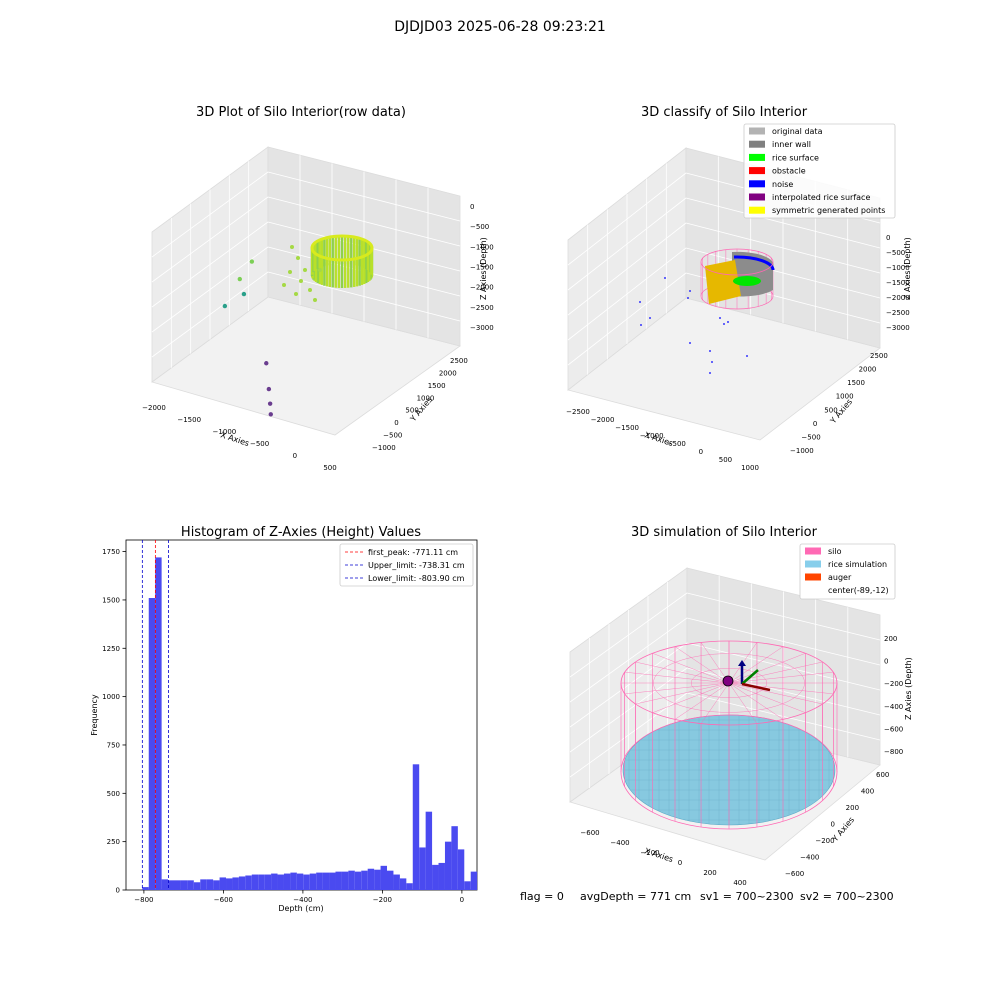 The width and height of the screenshot is (1000, 1000). I want to click on simulation-title: 3D simulation of Silo Interior, so click(724, 532).